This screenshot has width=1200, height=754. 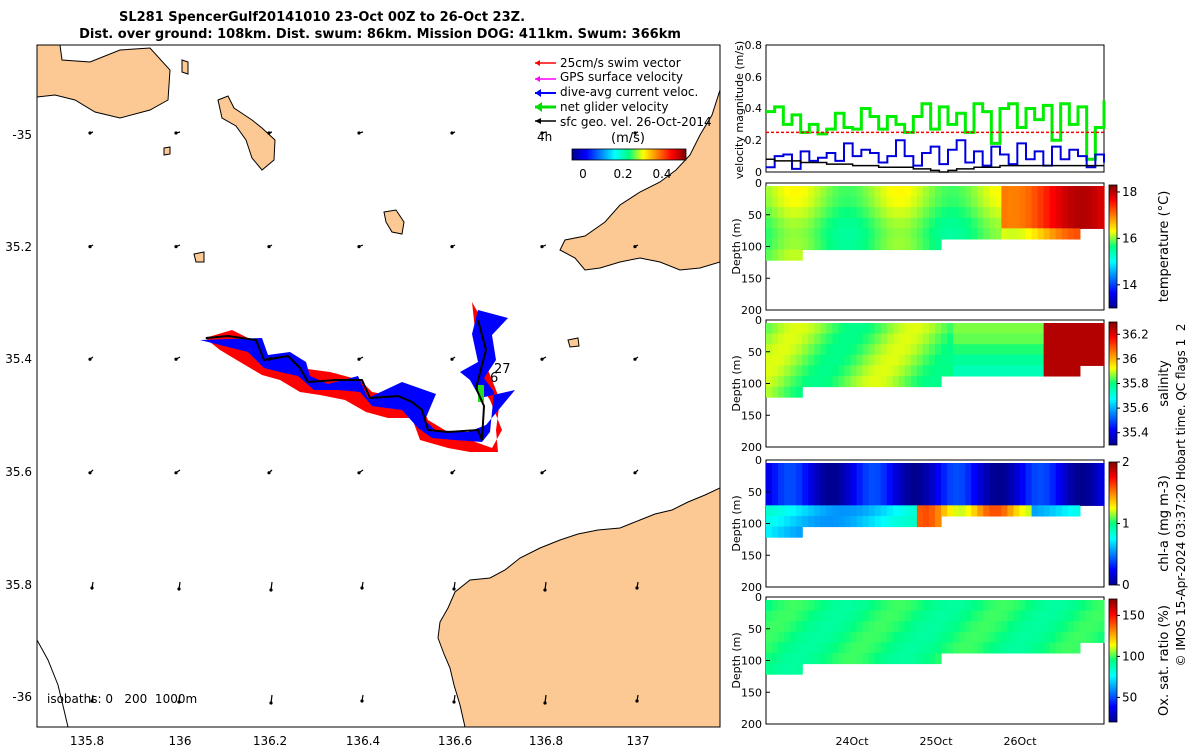 What do you see at coordinates (751, 415) in the screenshot?
I see `section-y-tick: 150` at bounding box center [751, 415].